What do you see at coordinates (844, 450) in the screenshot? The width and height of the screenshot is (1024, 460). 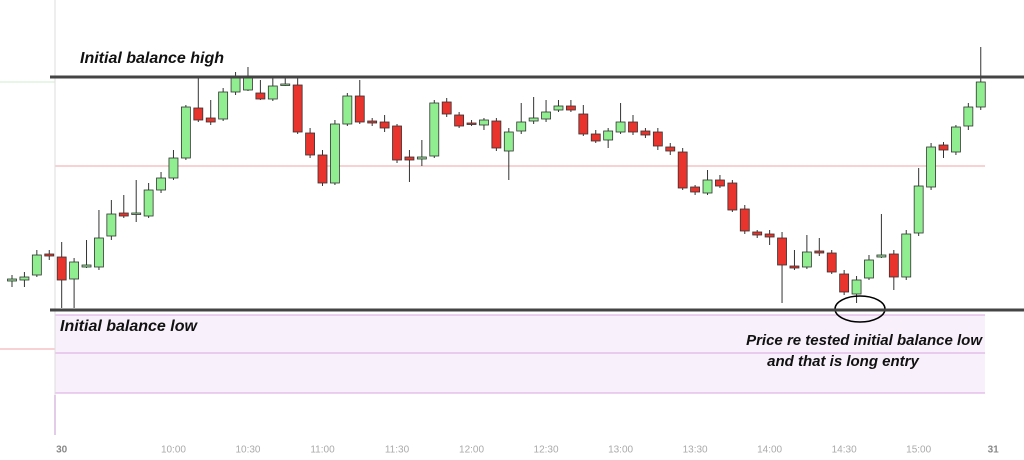 I see `x-tick-label: 14:30` at bounding box center [844, 450].